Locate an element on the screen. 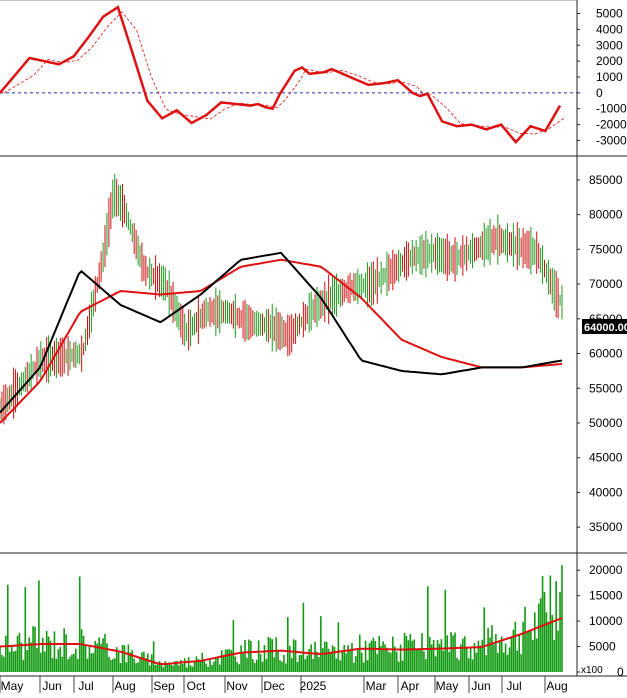 Image resolution: width=627 pixels, height=698 pixels. price-tick-label: 40000 is located at coordinates (606, 492).